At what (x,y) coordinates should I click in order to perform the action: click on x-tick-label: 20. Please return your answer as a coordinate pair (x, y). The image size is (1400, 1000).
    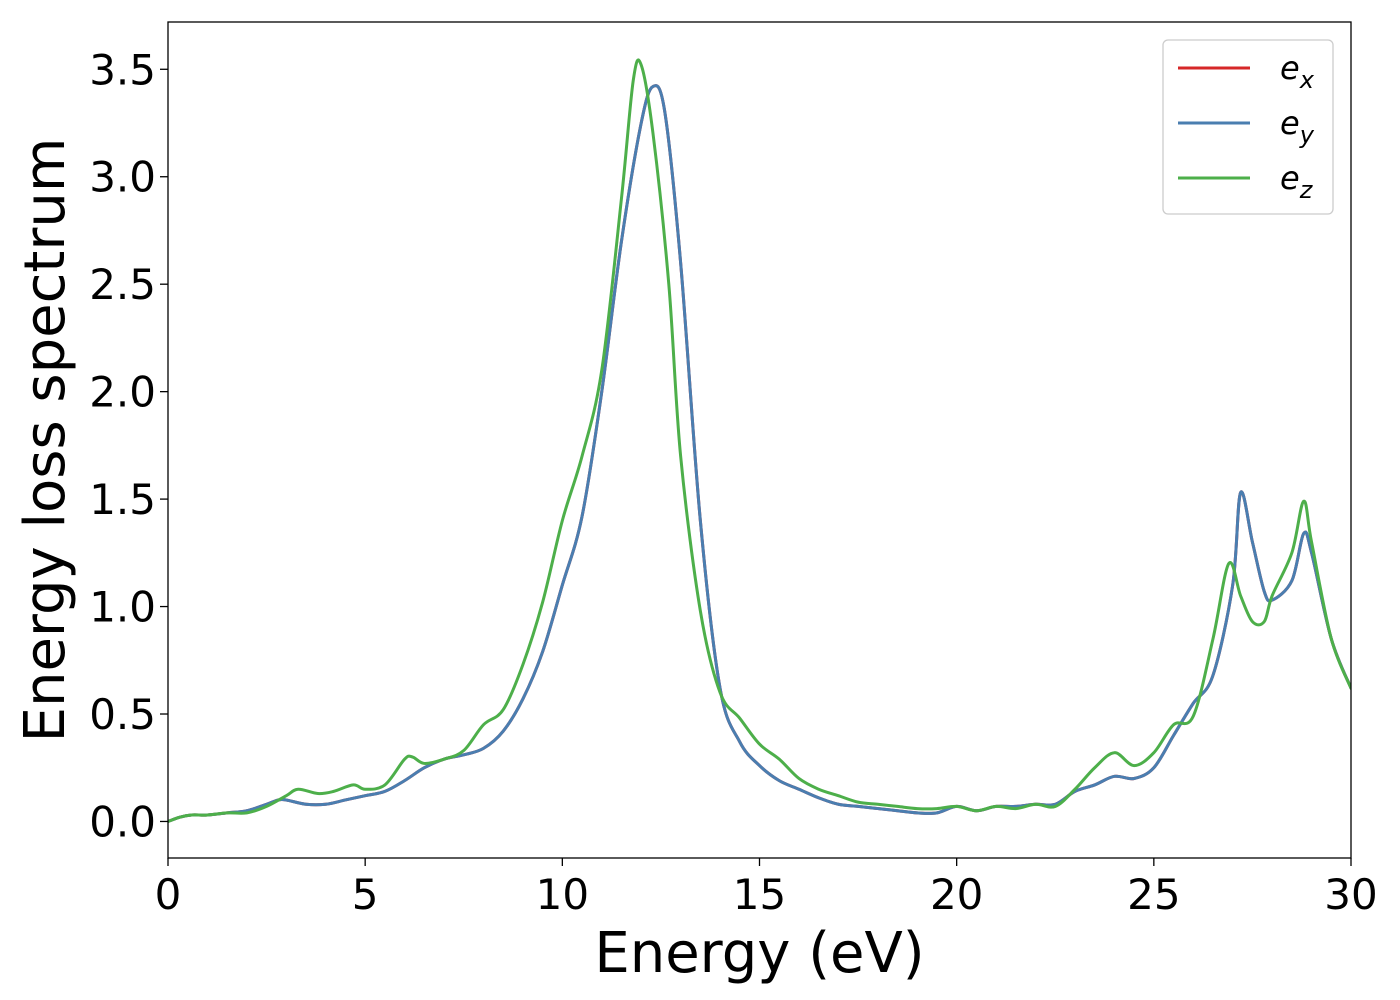
    Looking at the image, I should click on (956, 894).